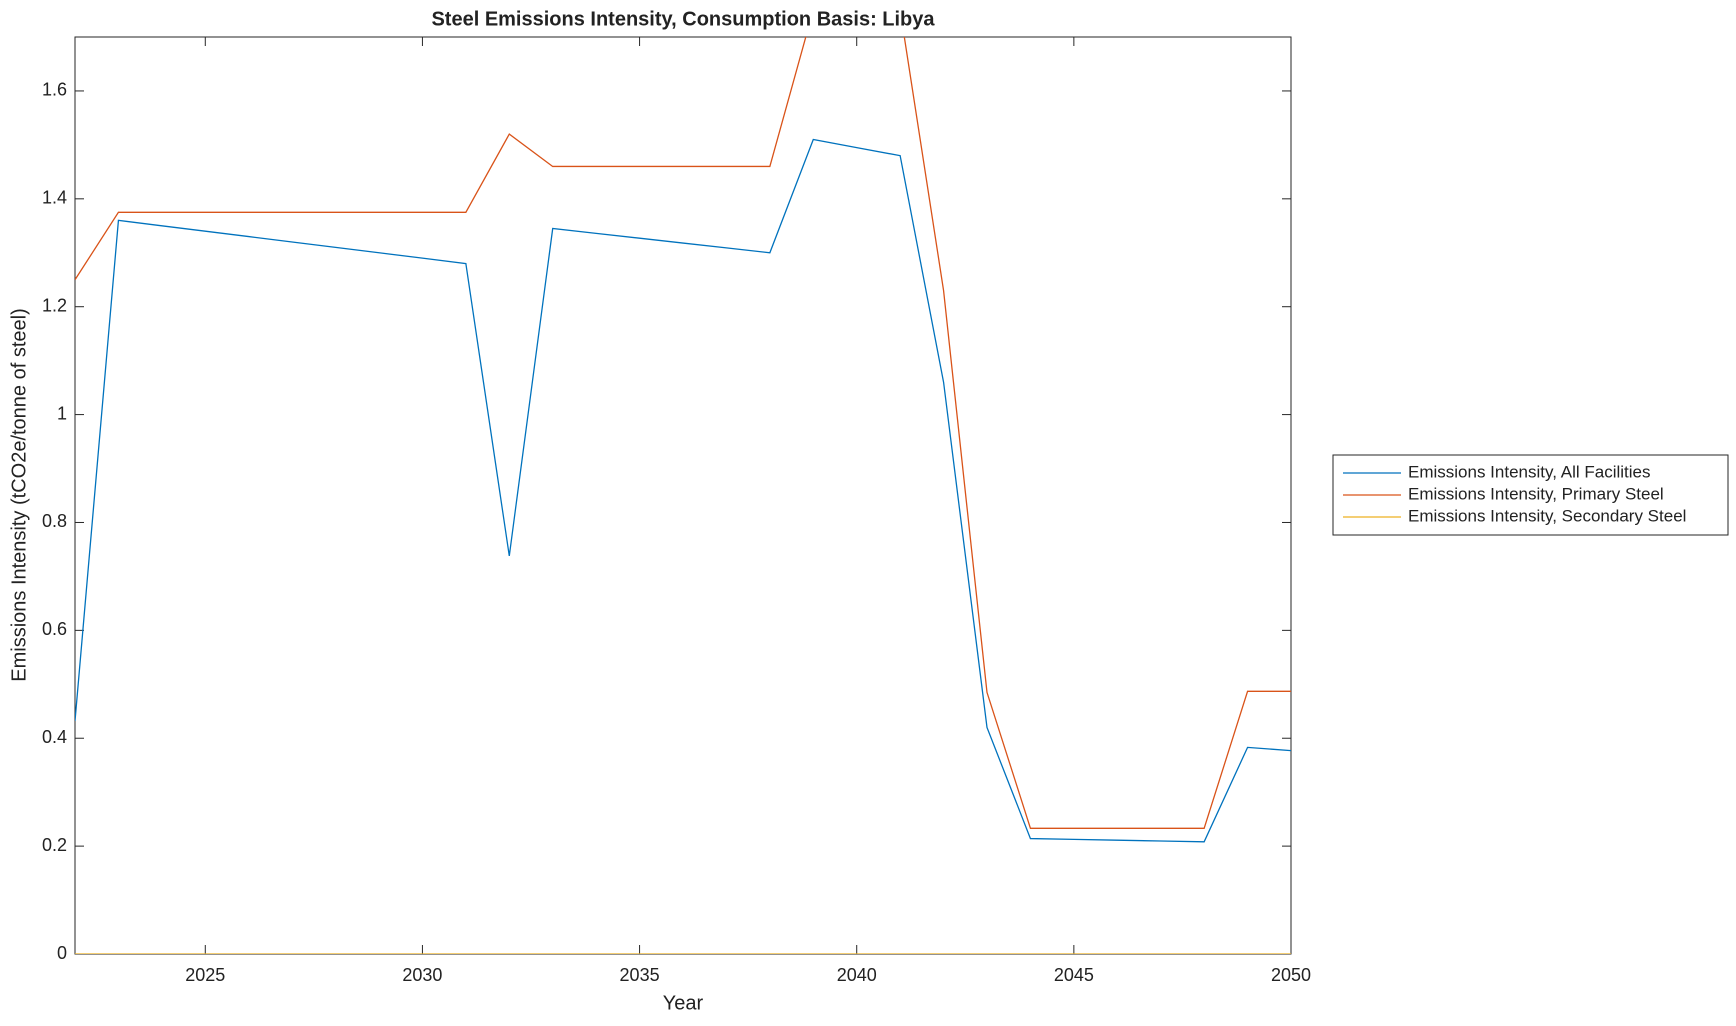  What do you see at coordinates (1547, 515) in the screenshot?
I see `legend-label: Emissions Intensity, Secondary Steel` at bounding box center [1547, 515].